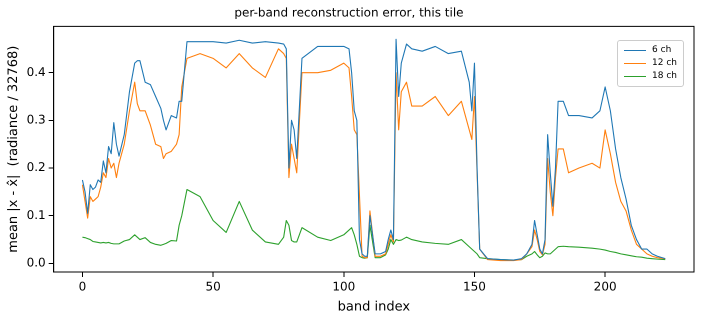  Describe the element at coordinates (36, 215) in the screenshot. I see `y-tick-label: 0.1` at that location.